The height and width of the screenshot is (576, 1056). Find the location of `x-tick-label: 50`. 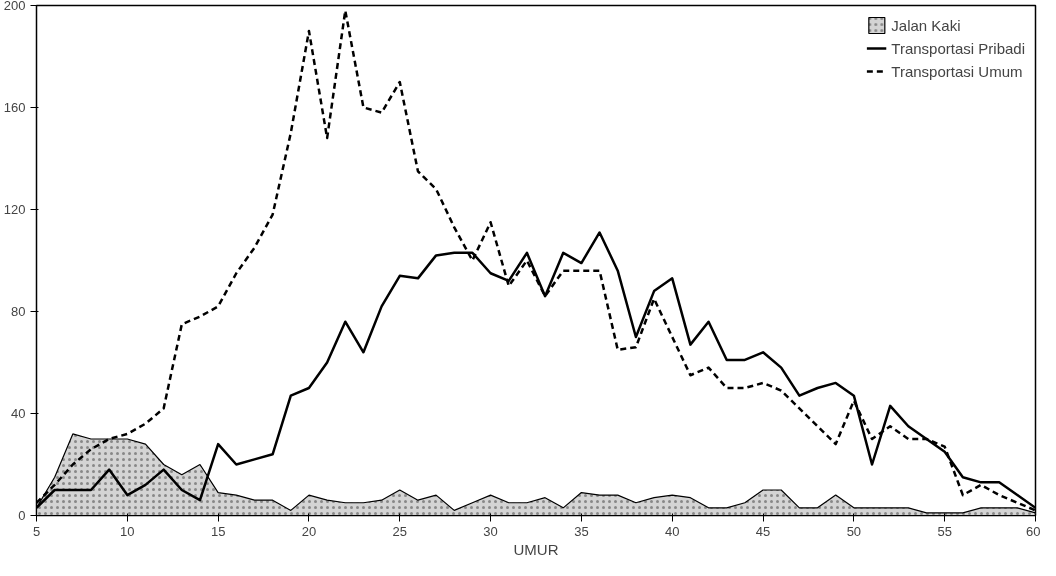

x-tick-label: 50 is located at coordinates (854, 531).